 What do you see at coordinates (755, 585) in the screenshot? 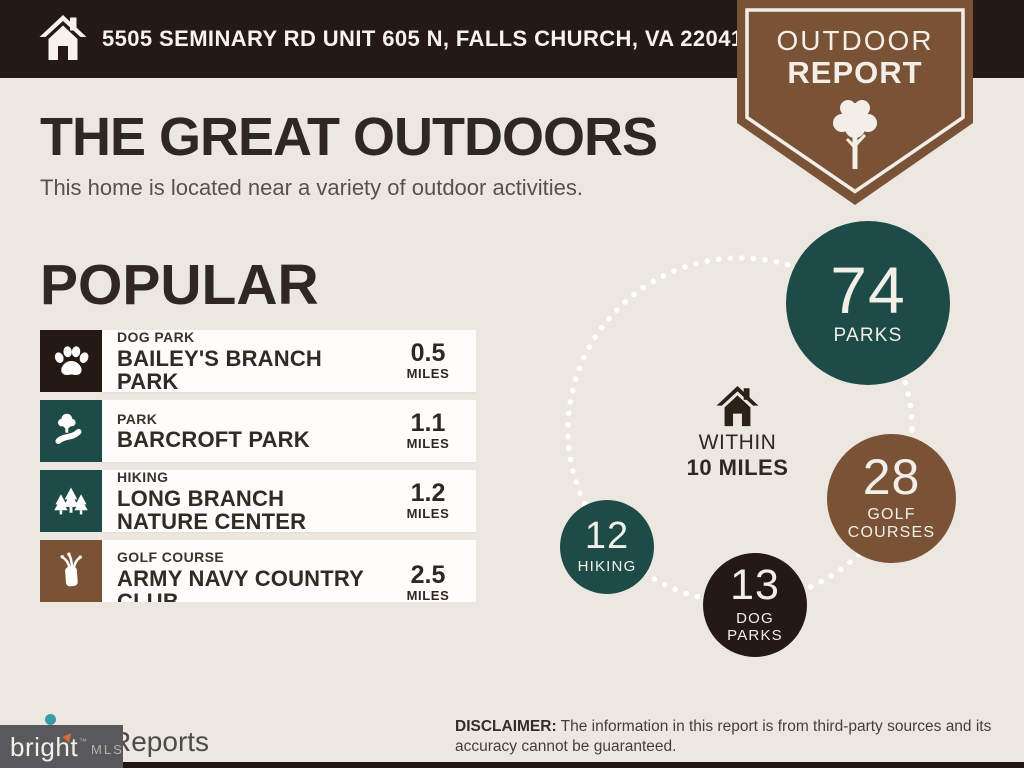
I see `dog-parks-count: 13` at bounding box center [755, 585].